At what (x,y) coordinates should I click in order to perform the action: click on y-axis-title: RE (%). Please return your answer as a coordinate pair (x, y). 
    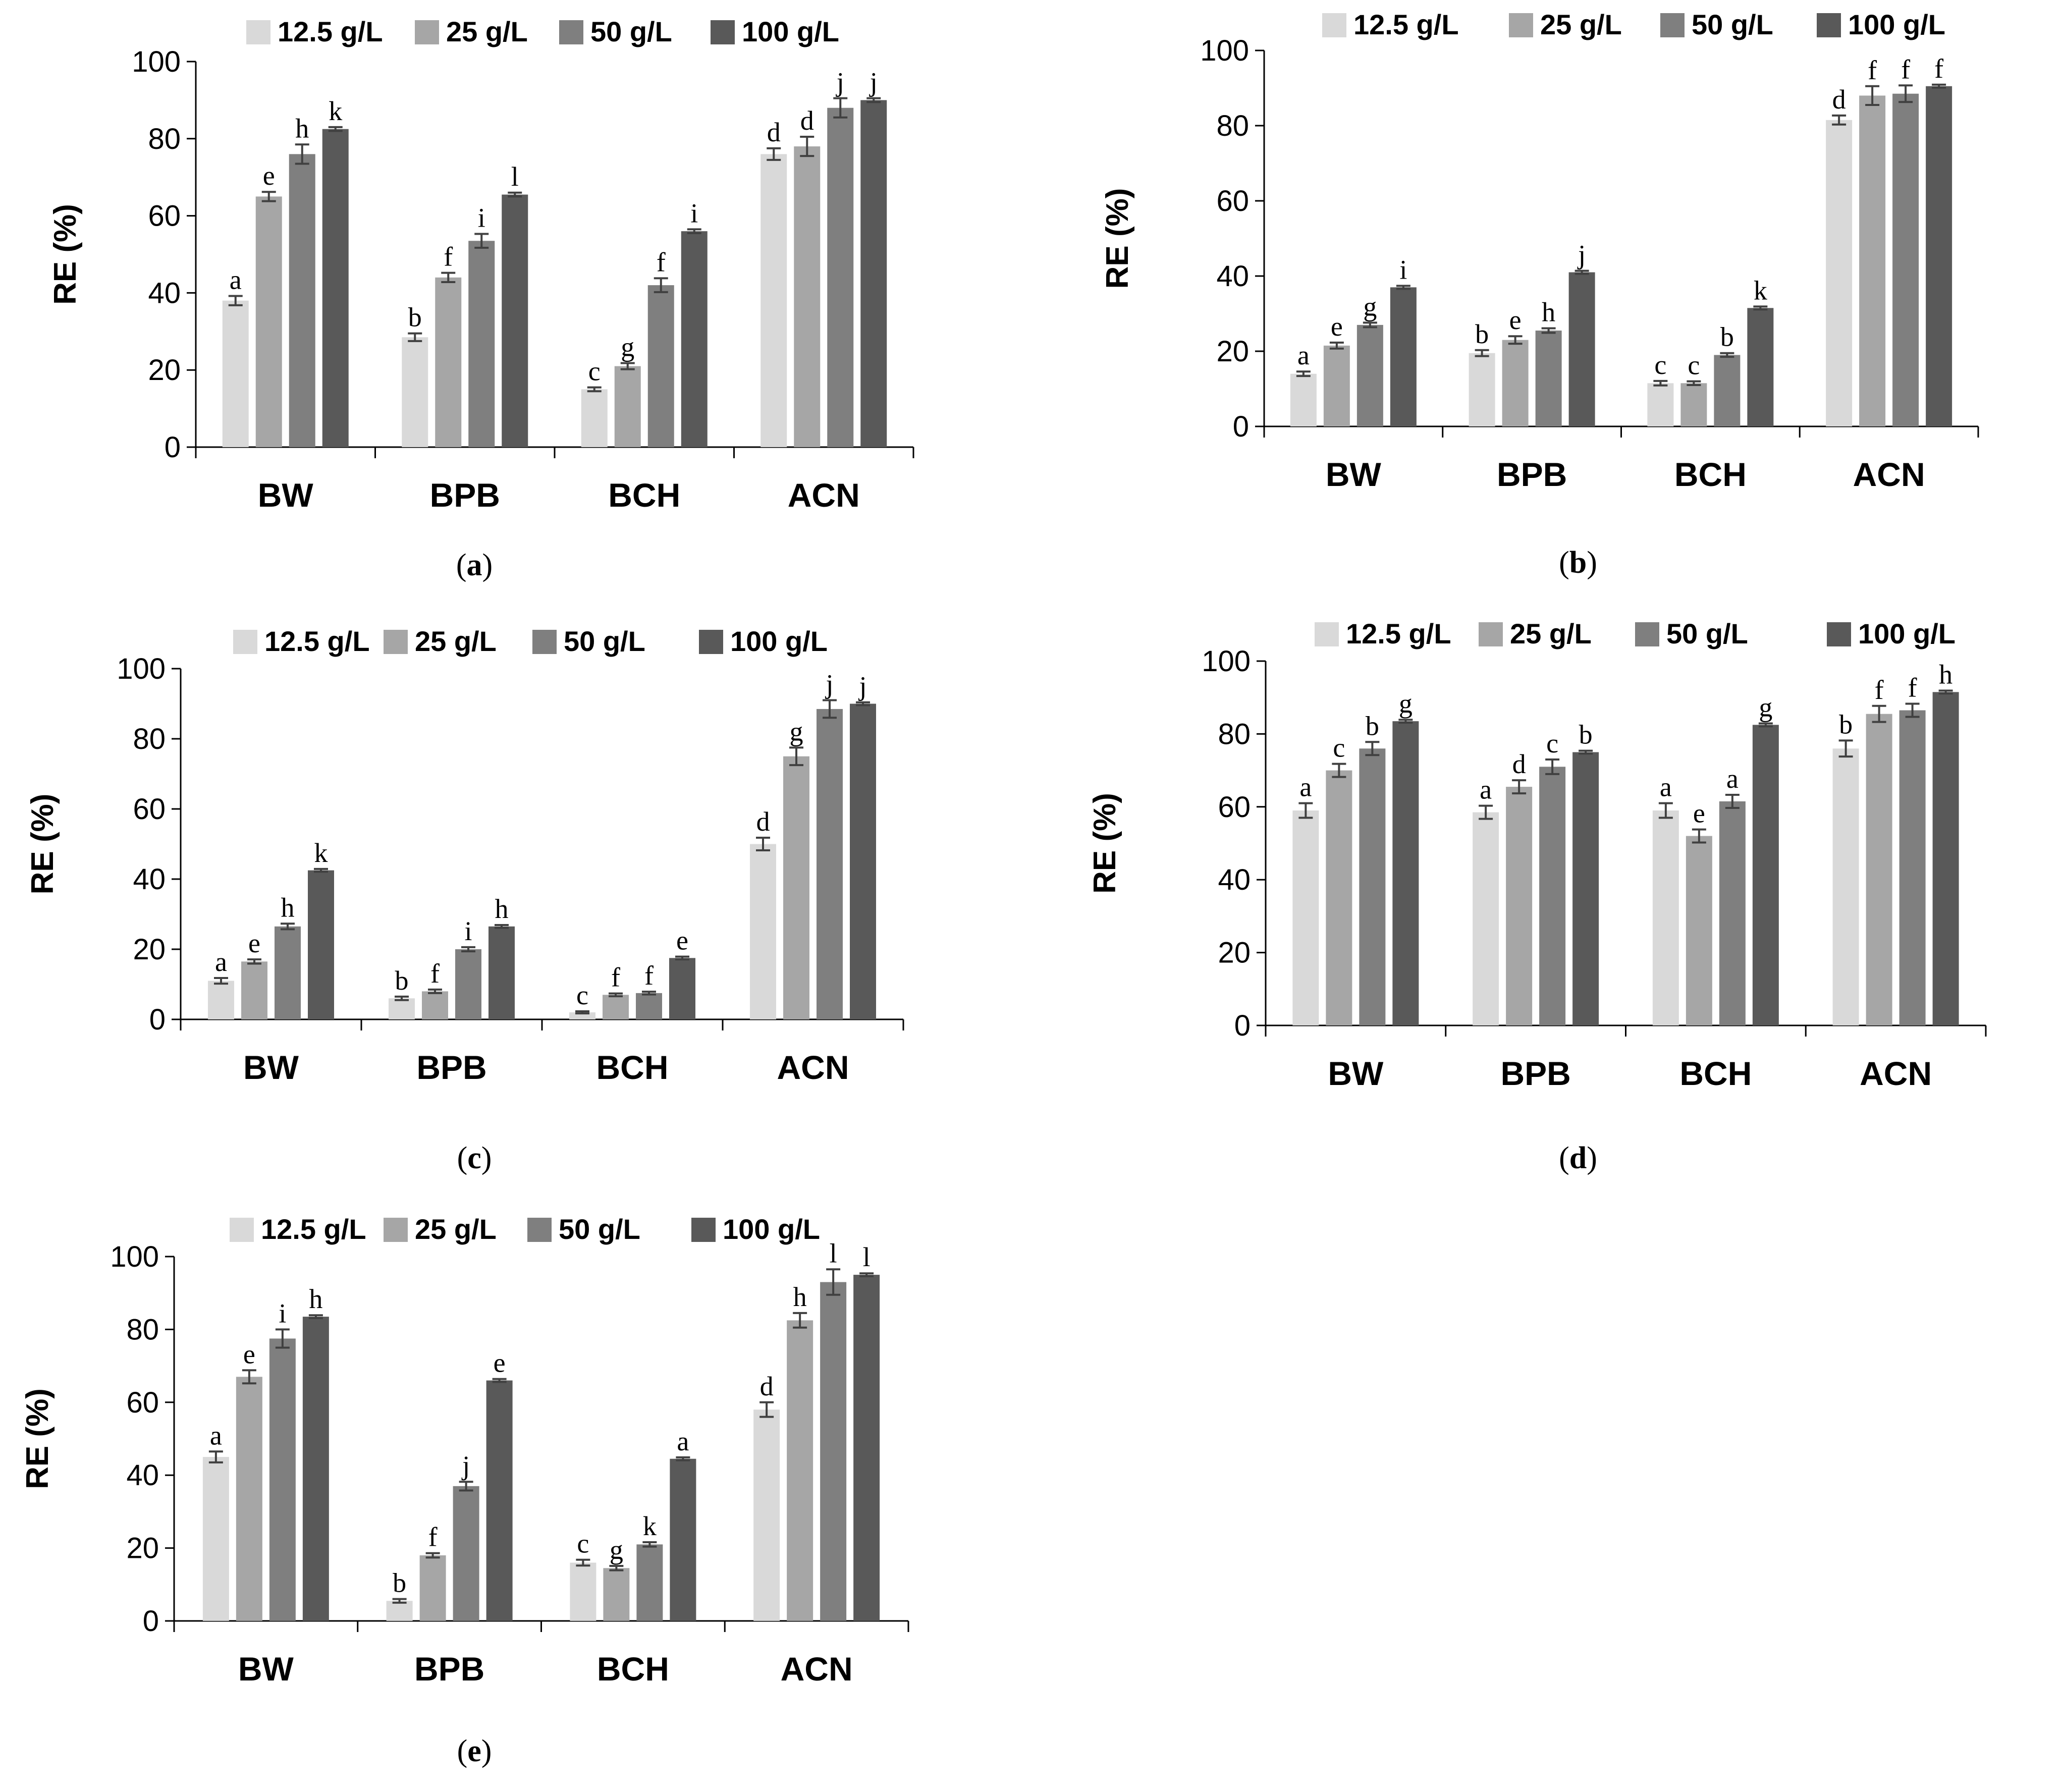
    Looking at the image, I should click on (37, 1439).